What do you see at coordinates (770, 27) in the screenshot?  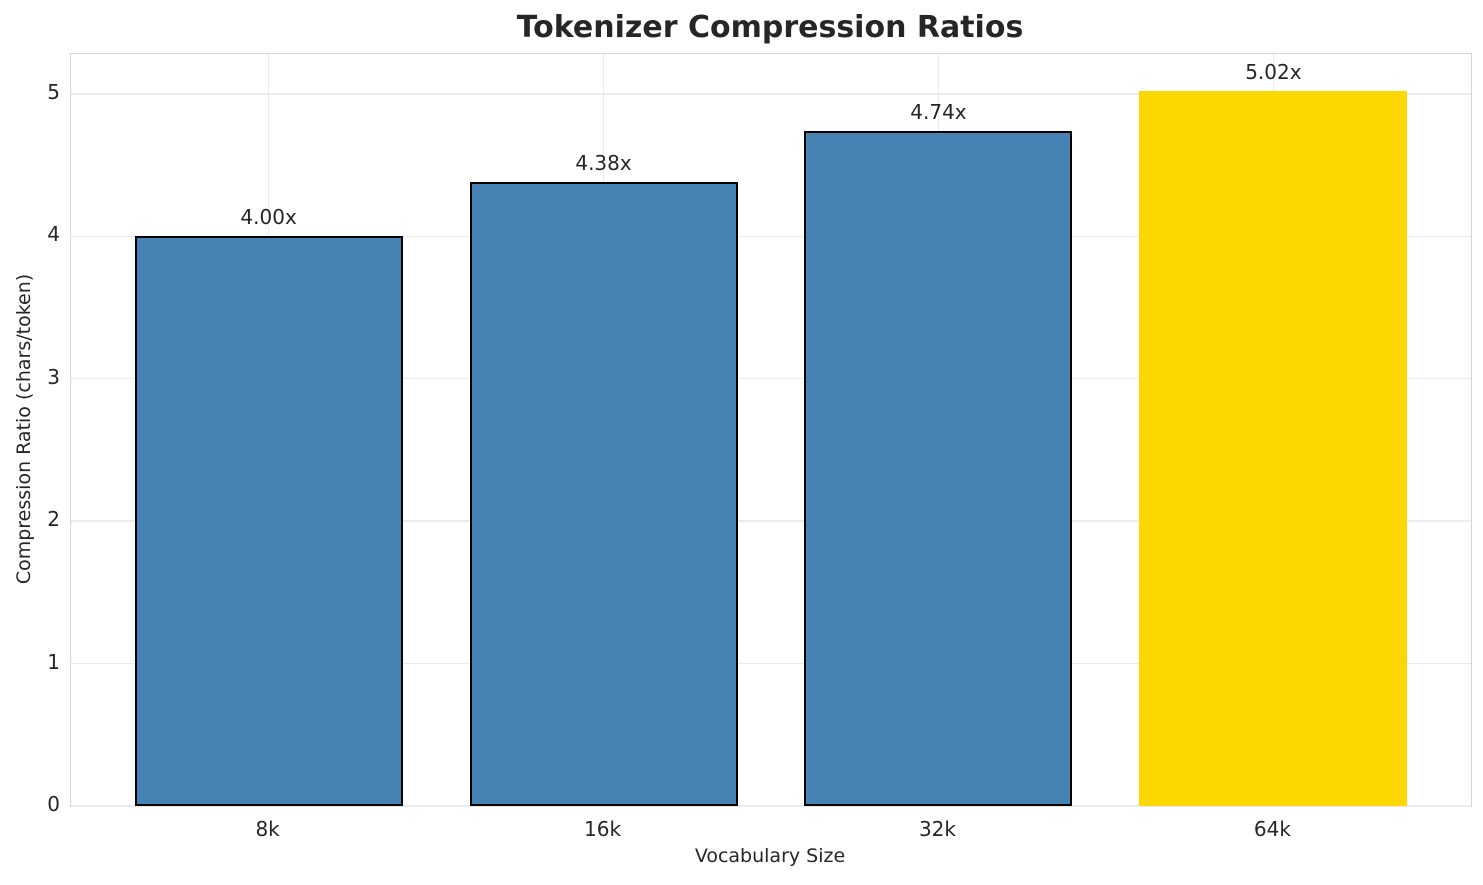 I see `chart-title: Tokenizer Compression Ratios` at bounding box center [770, 27].